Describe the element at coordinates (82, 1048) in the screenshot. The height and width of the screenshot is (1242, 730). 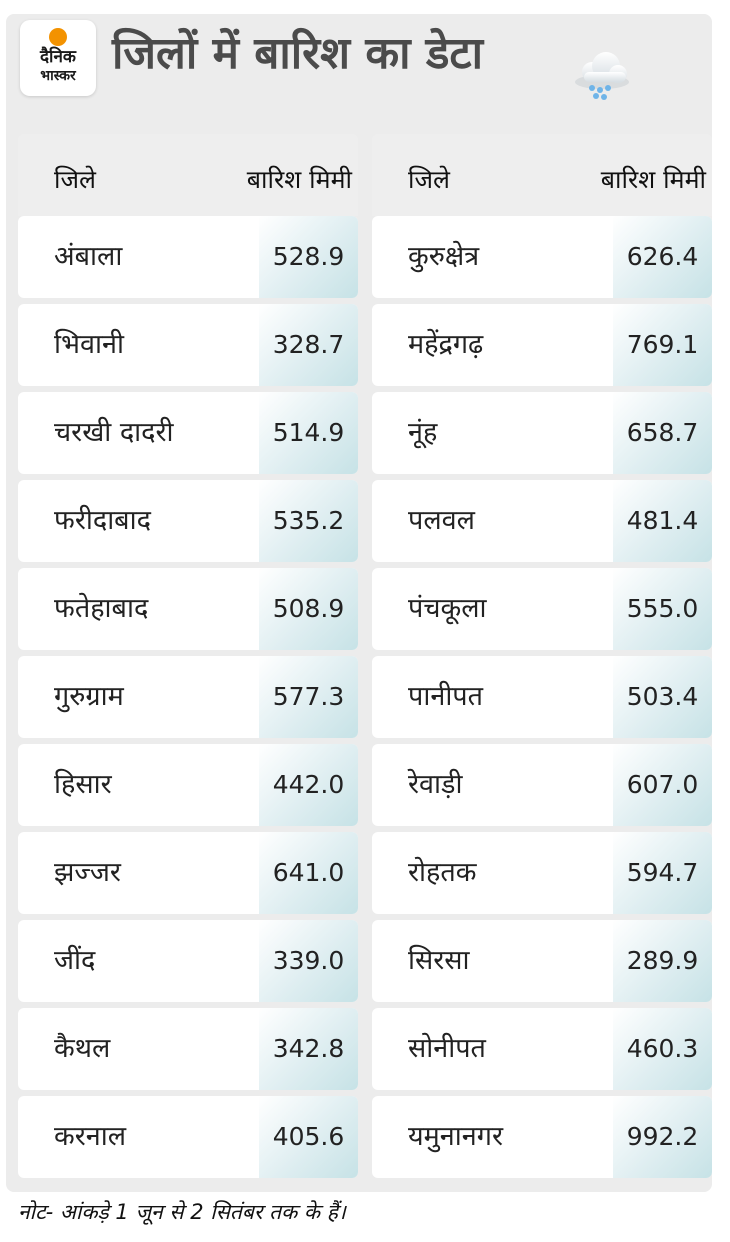
I see `district-name: कैथल` at that location.